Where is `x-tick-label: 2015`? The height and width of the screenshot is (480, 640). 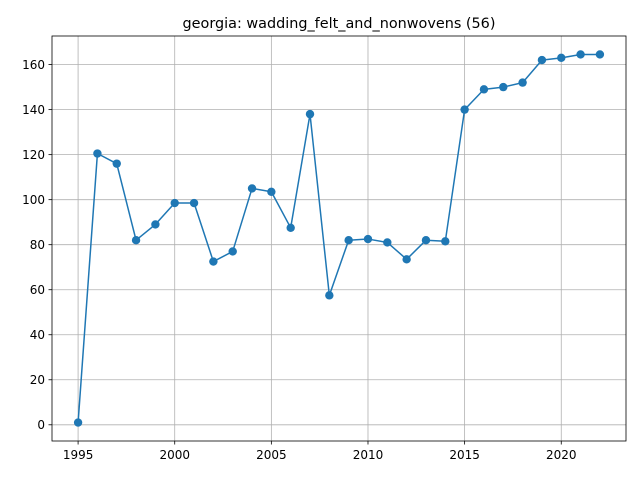 x-tick-label: 2015 is located at coordinates (464, 455).